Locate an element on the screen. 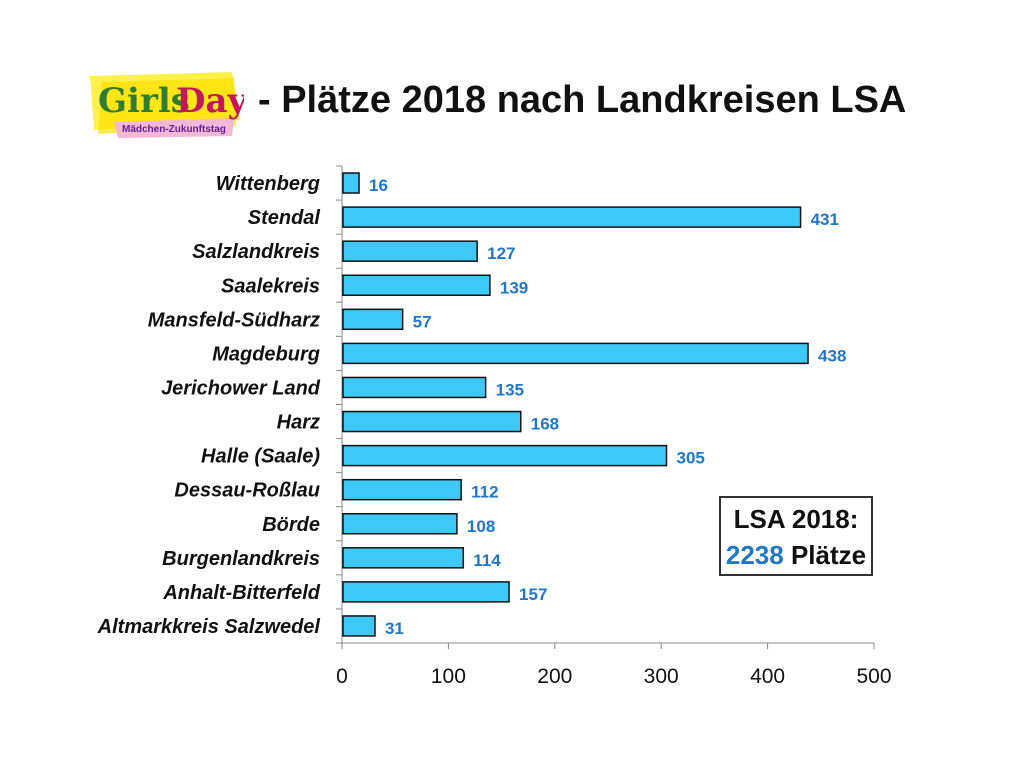  summary-line1: LSA 2018: is located at coordinates (796, 519).